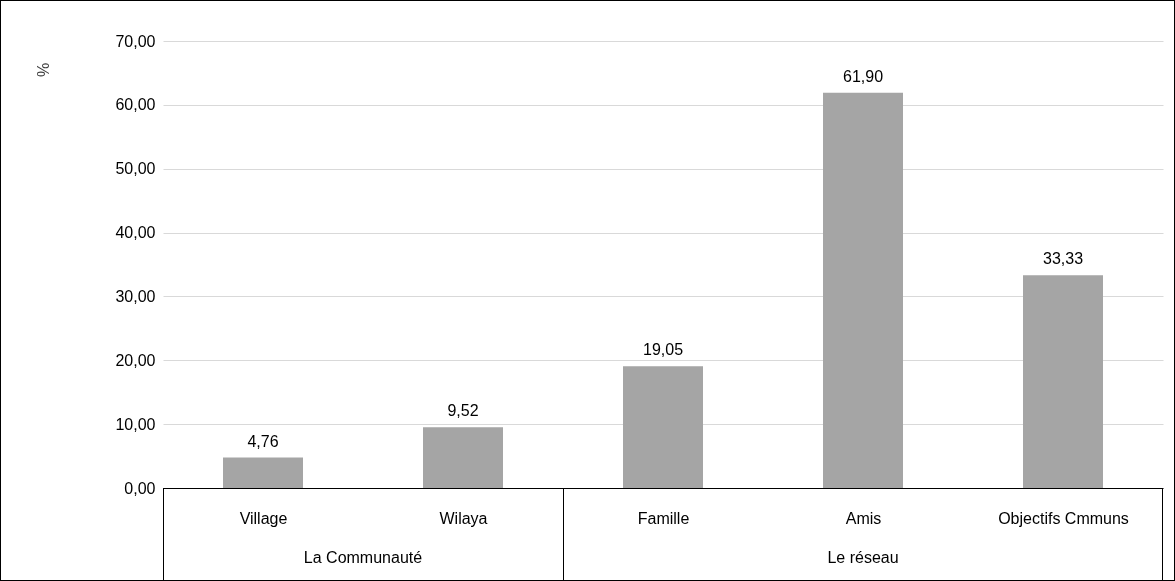 The width and height of the screenshot is (1175, 581). I want to click on text: Le réseau, so click(863, 558).